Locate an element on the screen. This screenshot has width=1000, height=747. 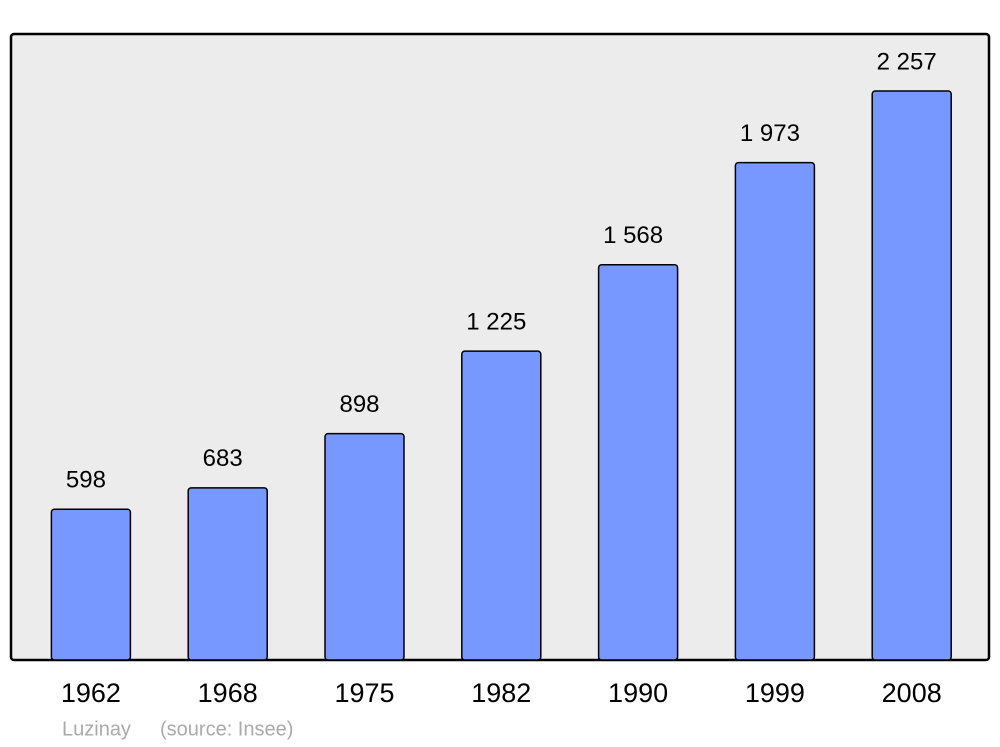
value-label: 683 is located at coordinates (223, 458).